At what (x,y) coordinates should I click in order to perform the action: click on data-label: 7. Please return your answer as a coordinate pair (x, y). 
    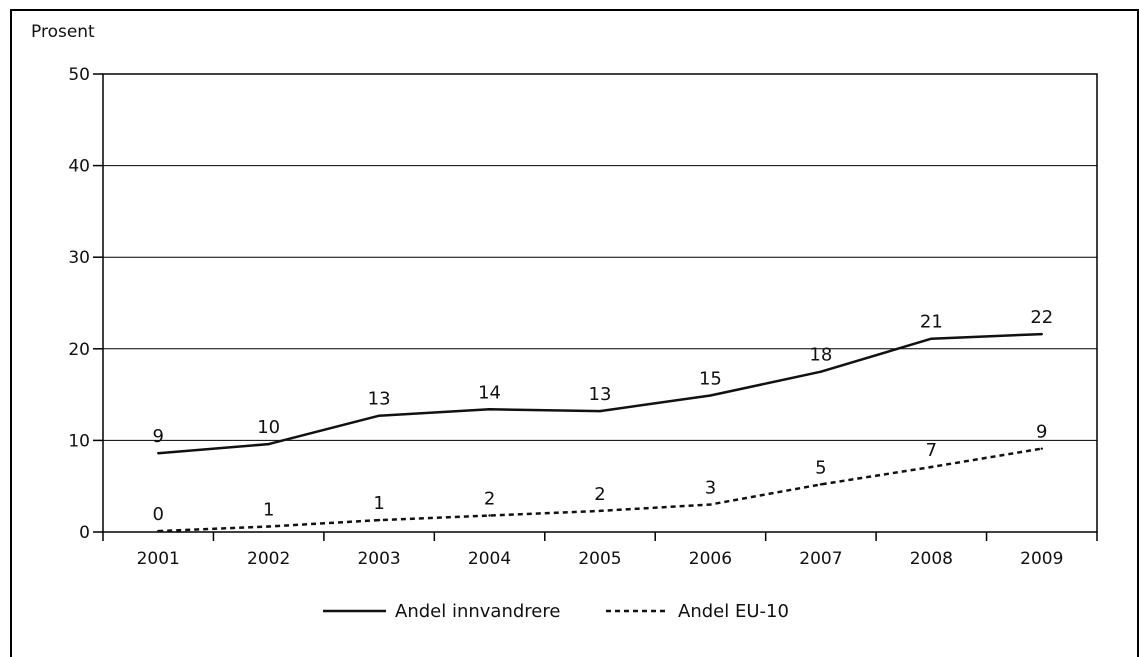
    Looking at the image, I should click on (931, 450).